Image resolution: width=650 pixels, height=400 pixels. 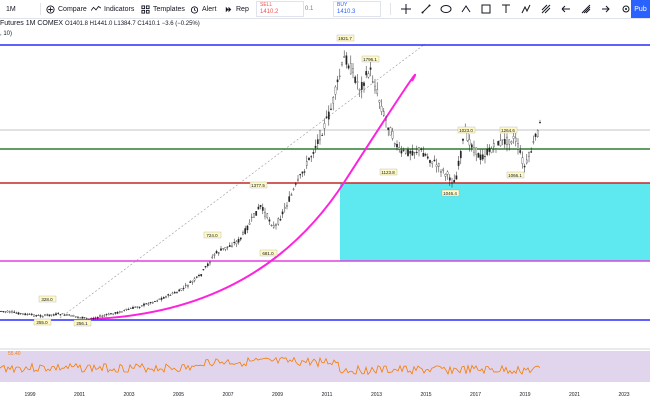 What do you see at coordinates (495, 222) in the screenshot?
I see `support-zone-box` at bounding box center [495, 222].